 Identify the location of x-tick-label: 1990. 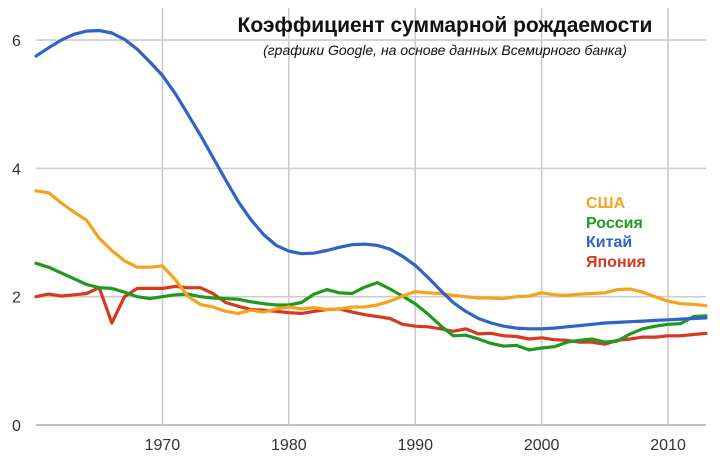
(415, 445).